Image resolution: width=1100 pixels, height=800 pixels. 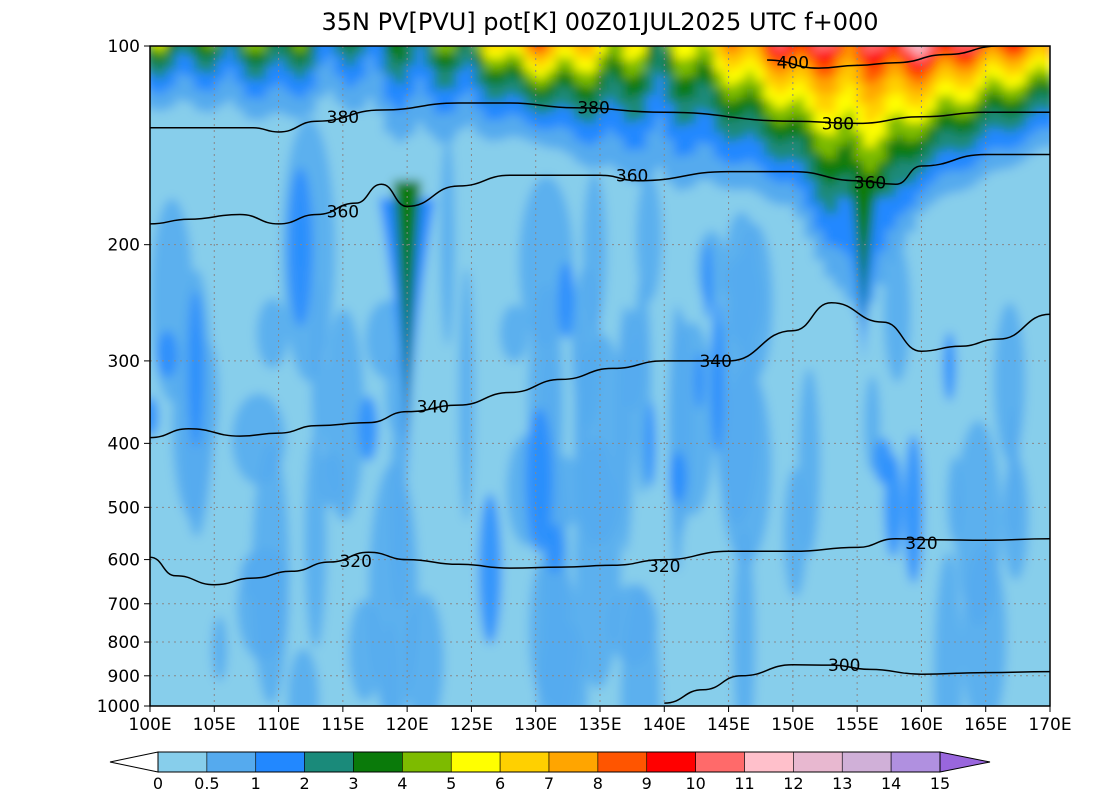 I want to click on isentrope-label: 300, so click(x=844, y=666).